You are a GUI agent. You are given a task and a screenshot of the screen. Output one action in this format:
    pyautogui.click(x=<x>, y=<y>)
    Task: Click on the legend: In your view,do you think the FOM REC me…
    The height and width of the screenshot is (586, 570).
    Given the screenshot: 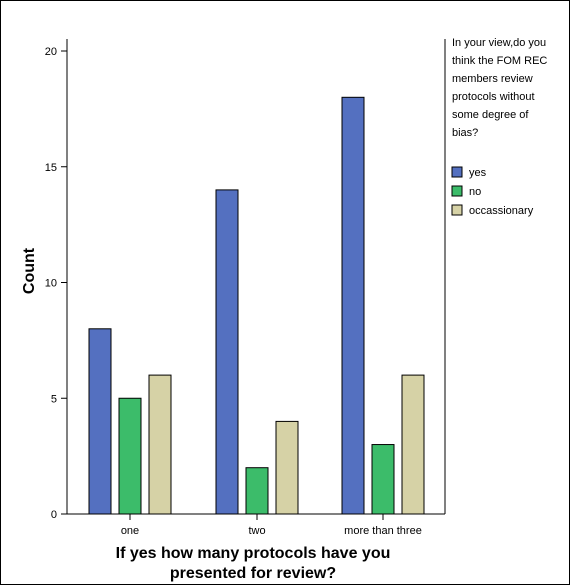 What is the action you would take?
    pyautogui.click(x=499, y=127)
    